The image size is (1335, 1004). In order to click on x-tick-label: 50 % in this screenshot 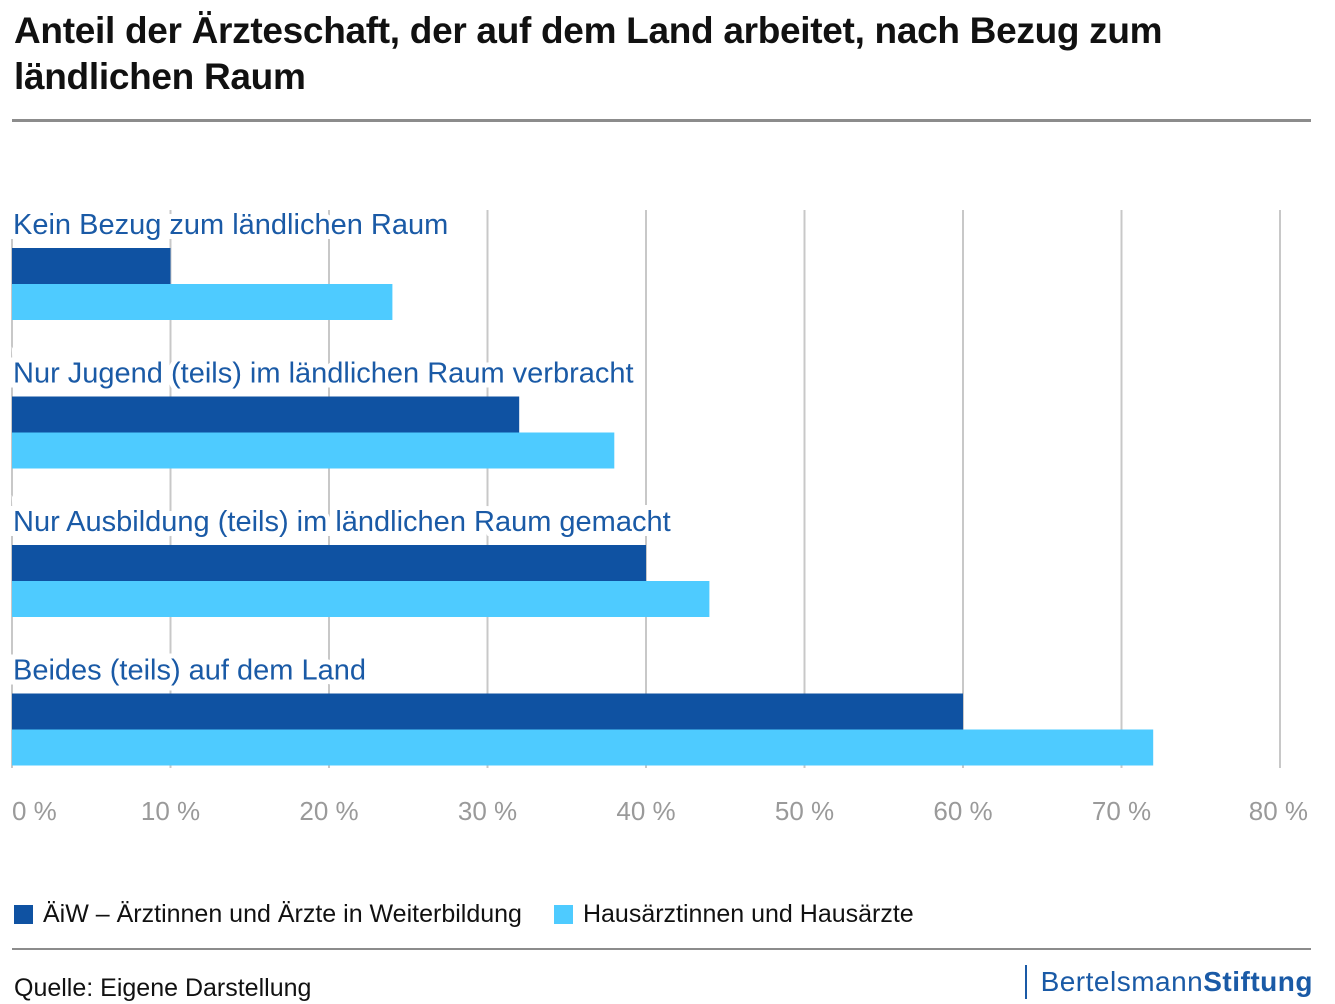, I will do `click(804, 811)`.